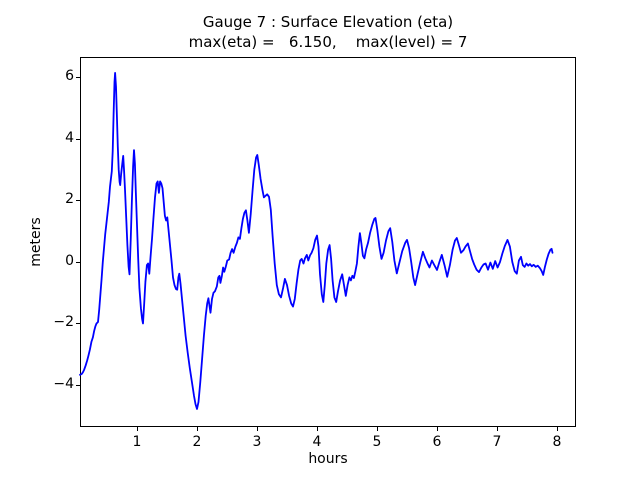 This screenshot has height=480, width=640. Describe the element at coordinates (377, 442) in the screenshot. I see `x-tick-label: 5` at that location.